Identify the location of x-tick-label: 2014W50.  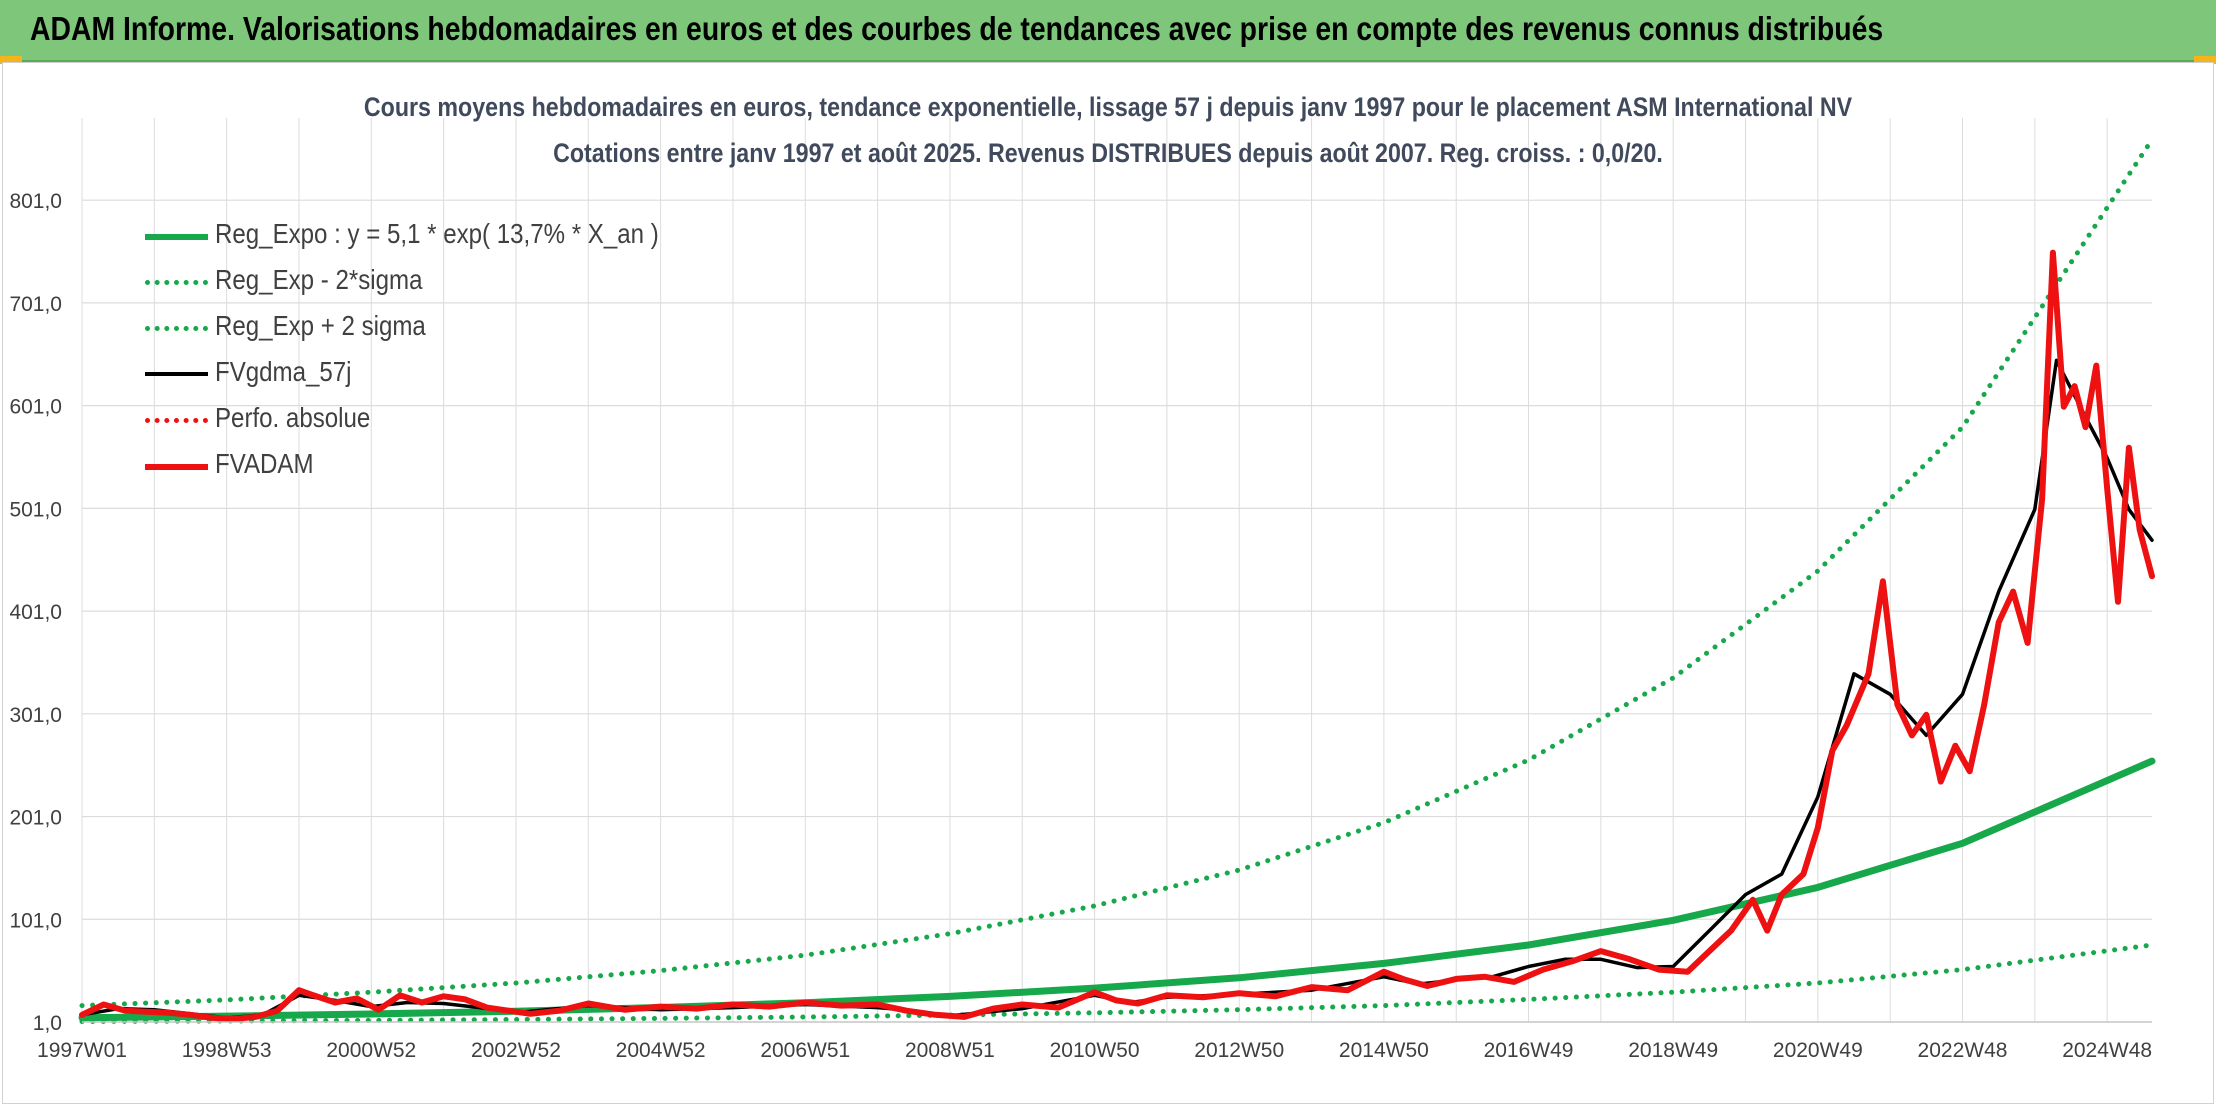
(1384, 1050).